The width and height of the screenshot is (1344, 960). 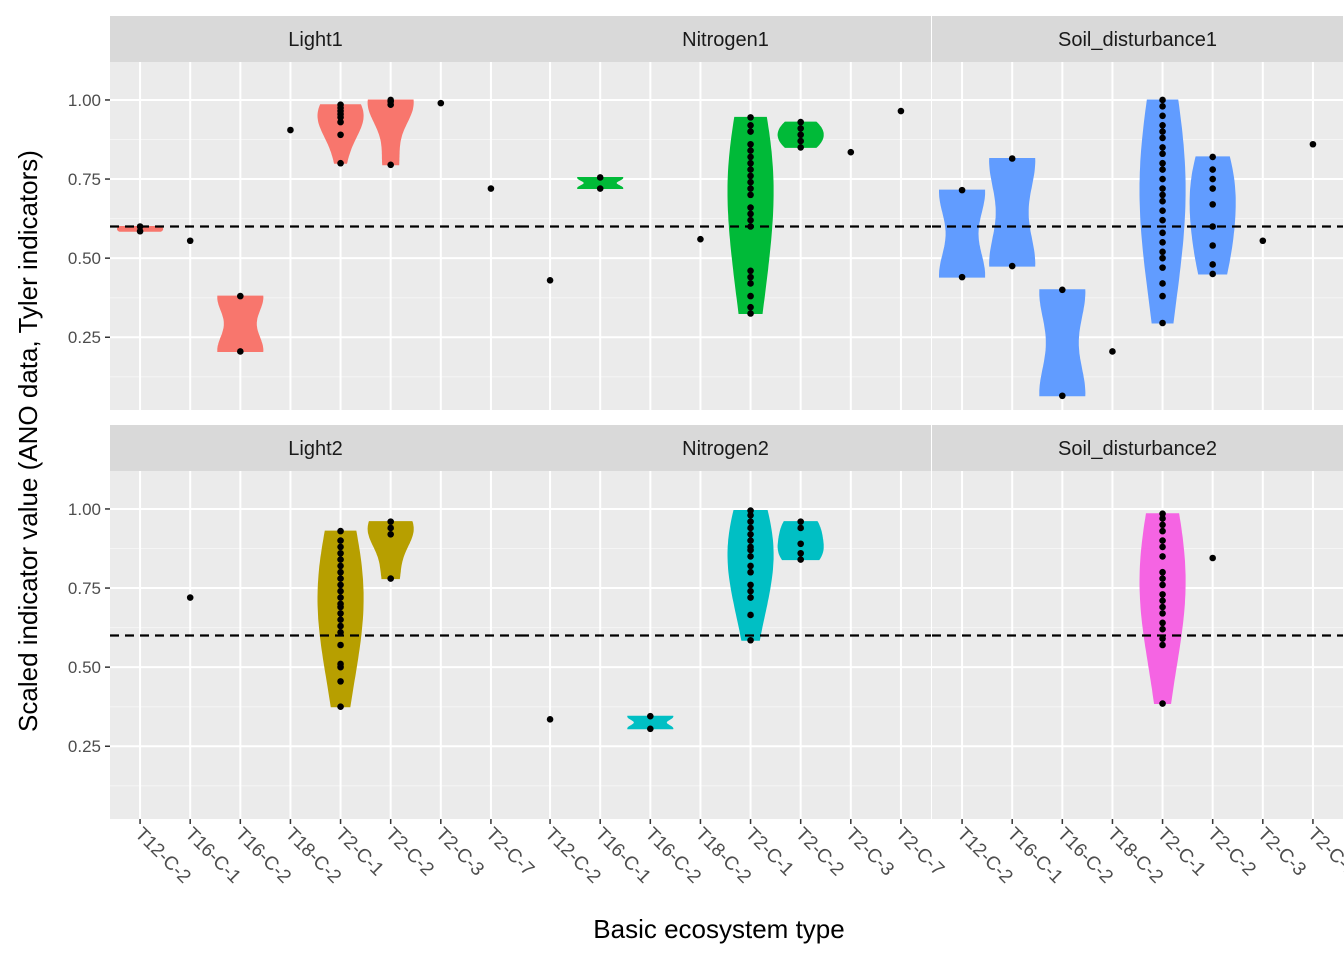 I want to click on y-tick-label: 0.50, so click(x=84, y=258).